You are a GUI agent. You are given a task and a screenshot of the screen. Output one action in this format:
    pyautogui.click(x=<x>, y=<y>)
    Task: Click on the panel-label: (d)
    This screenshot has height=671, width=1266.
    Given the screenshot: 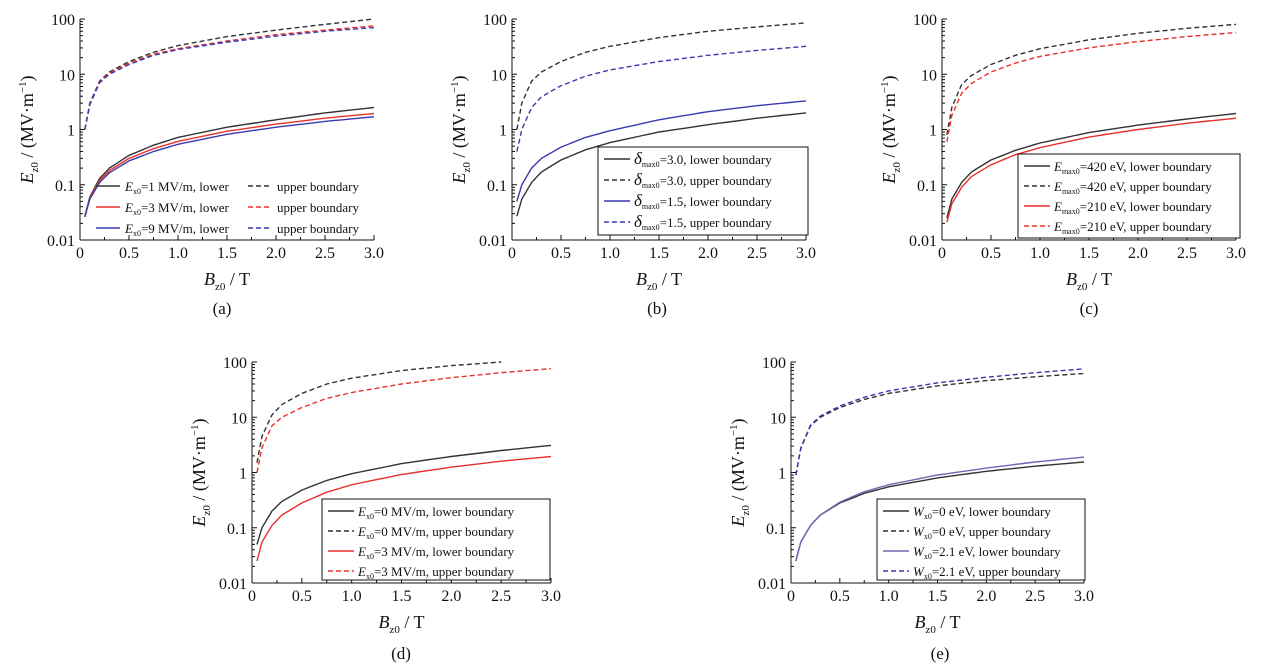 What is the action you would take?
    pyautogui.click(x=401, y=653)
    